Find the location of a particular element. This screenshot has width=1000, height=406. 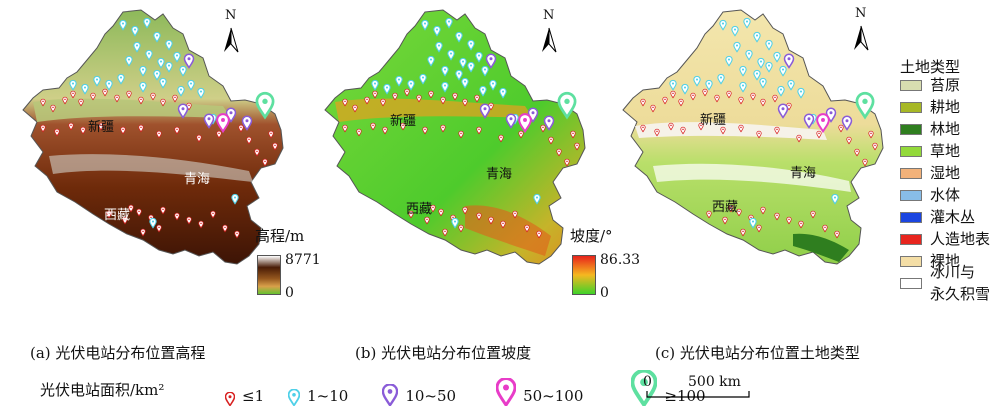

region-label-qinghai: 青海 is located at coordinates (803, 173).